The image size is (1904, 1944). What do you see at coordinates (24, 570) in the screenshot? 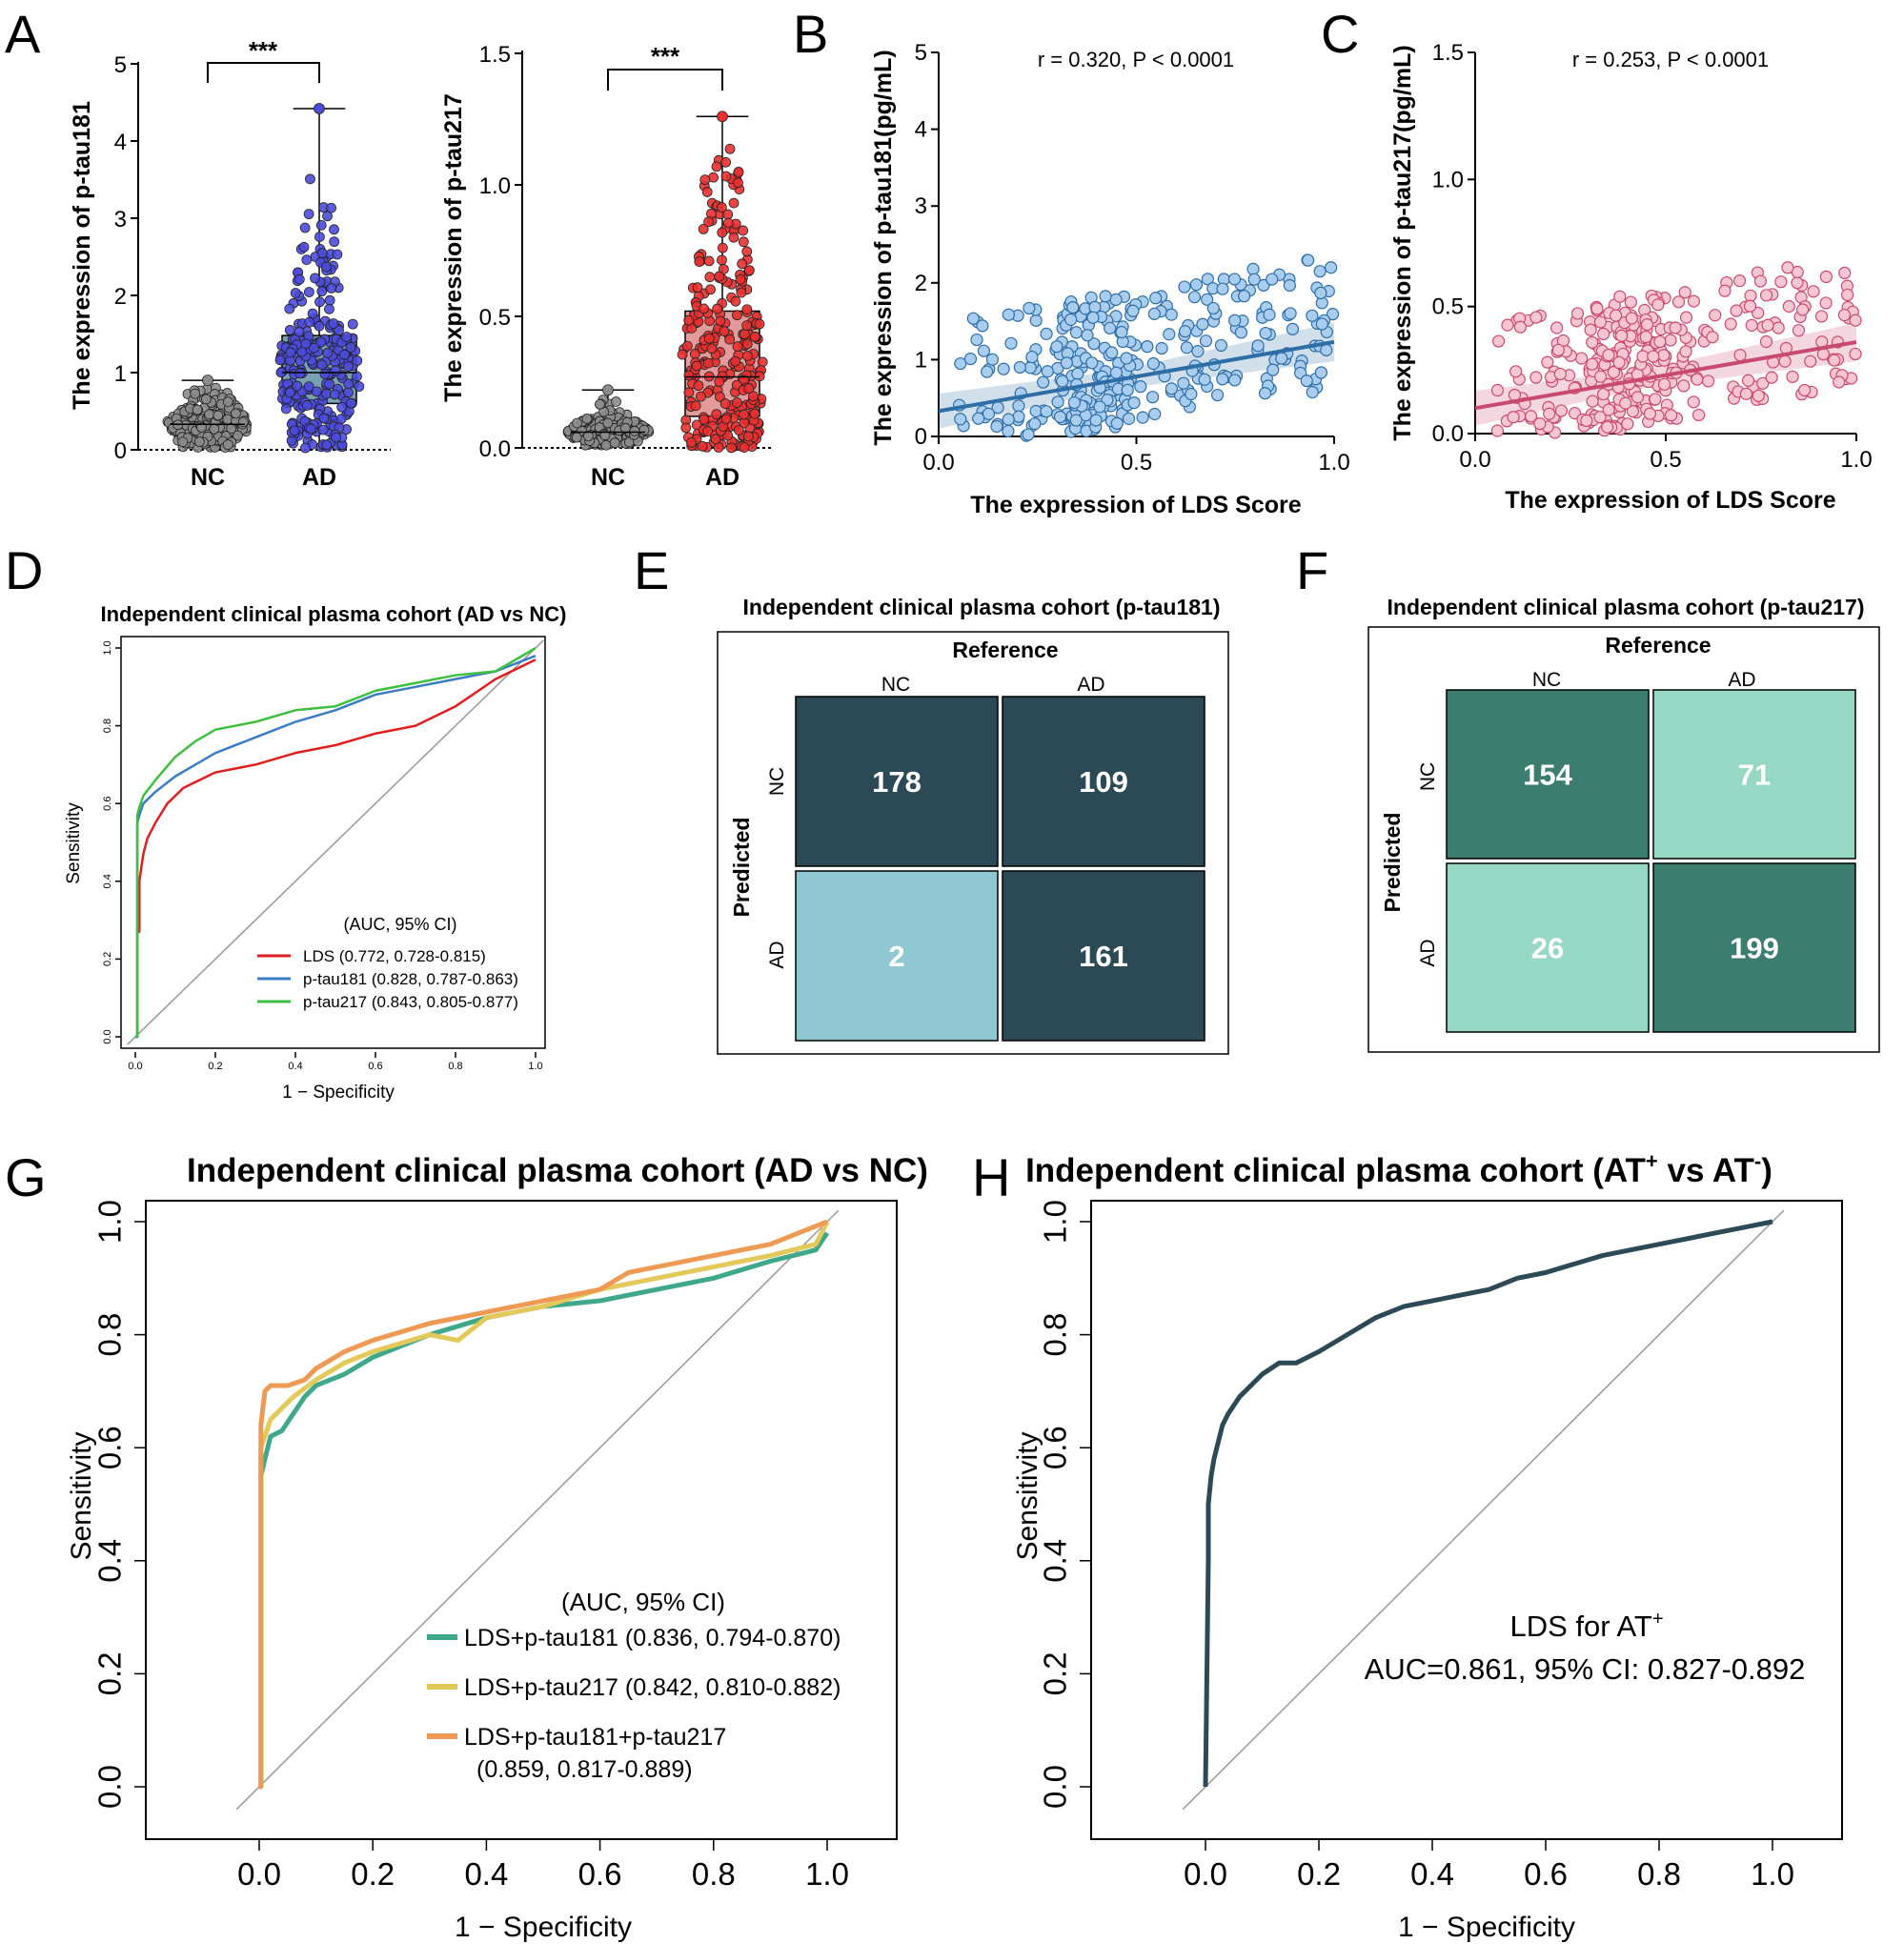
I see `panel-letter-d: D` at bounding box center [24, 570].